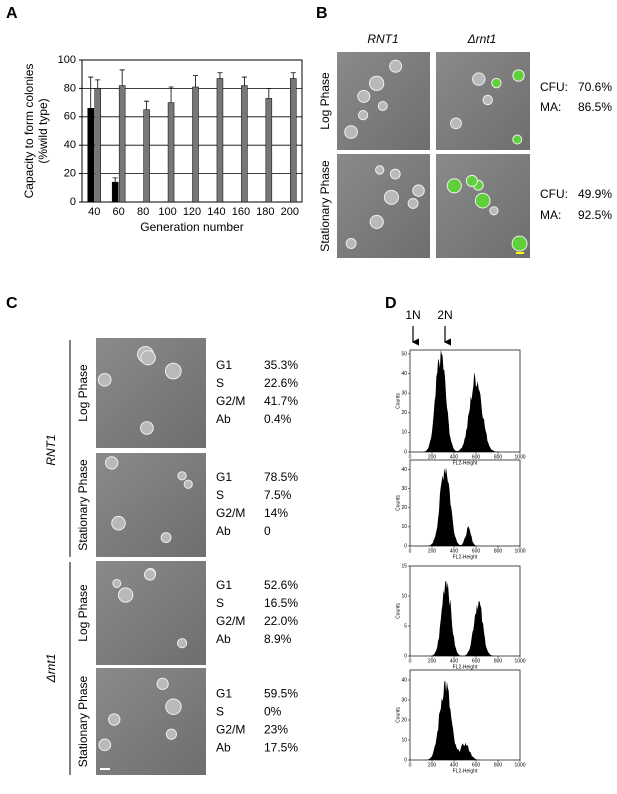 This screenshot has height=794, width=617. I want to click on phase-label: Stationary Phase, so click(83, 721).